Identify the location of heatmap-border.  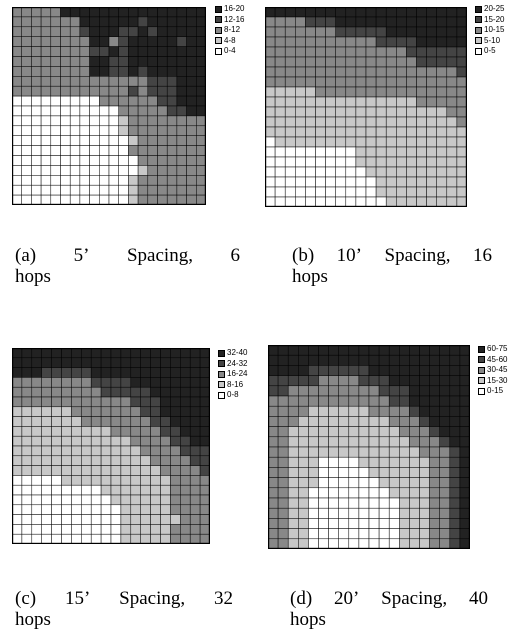
(109, 106).